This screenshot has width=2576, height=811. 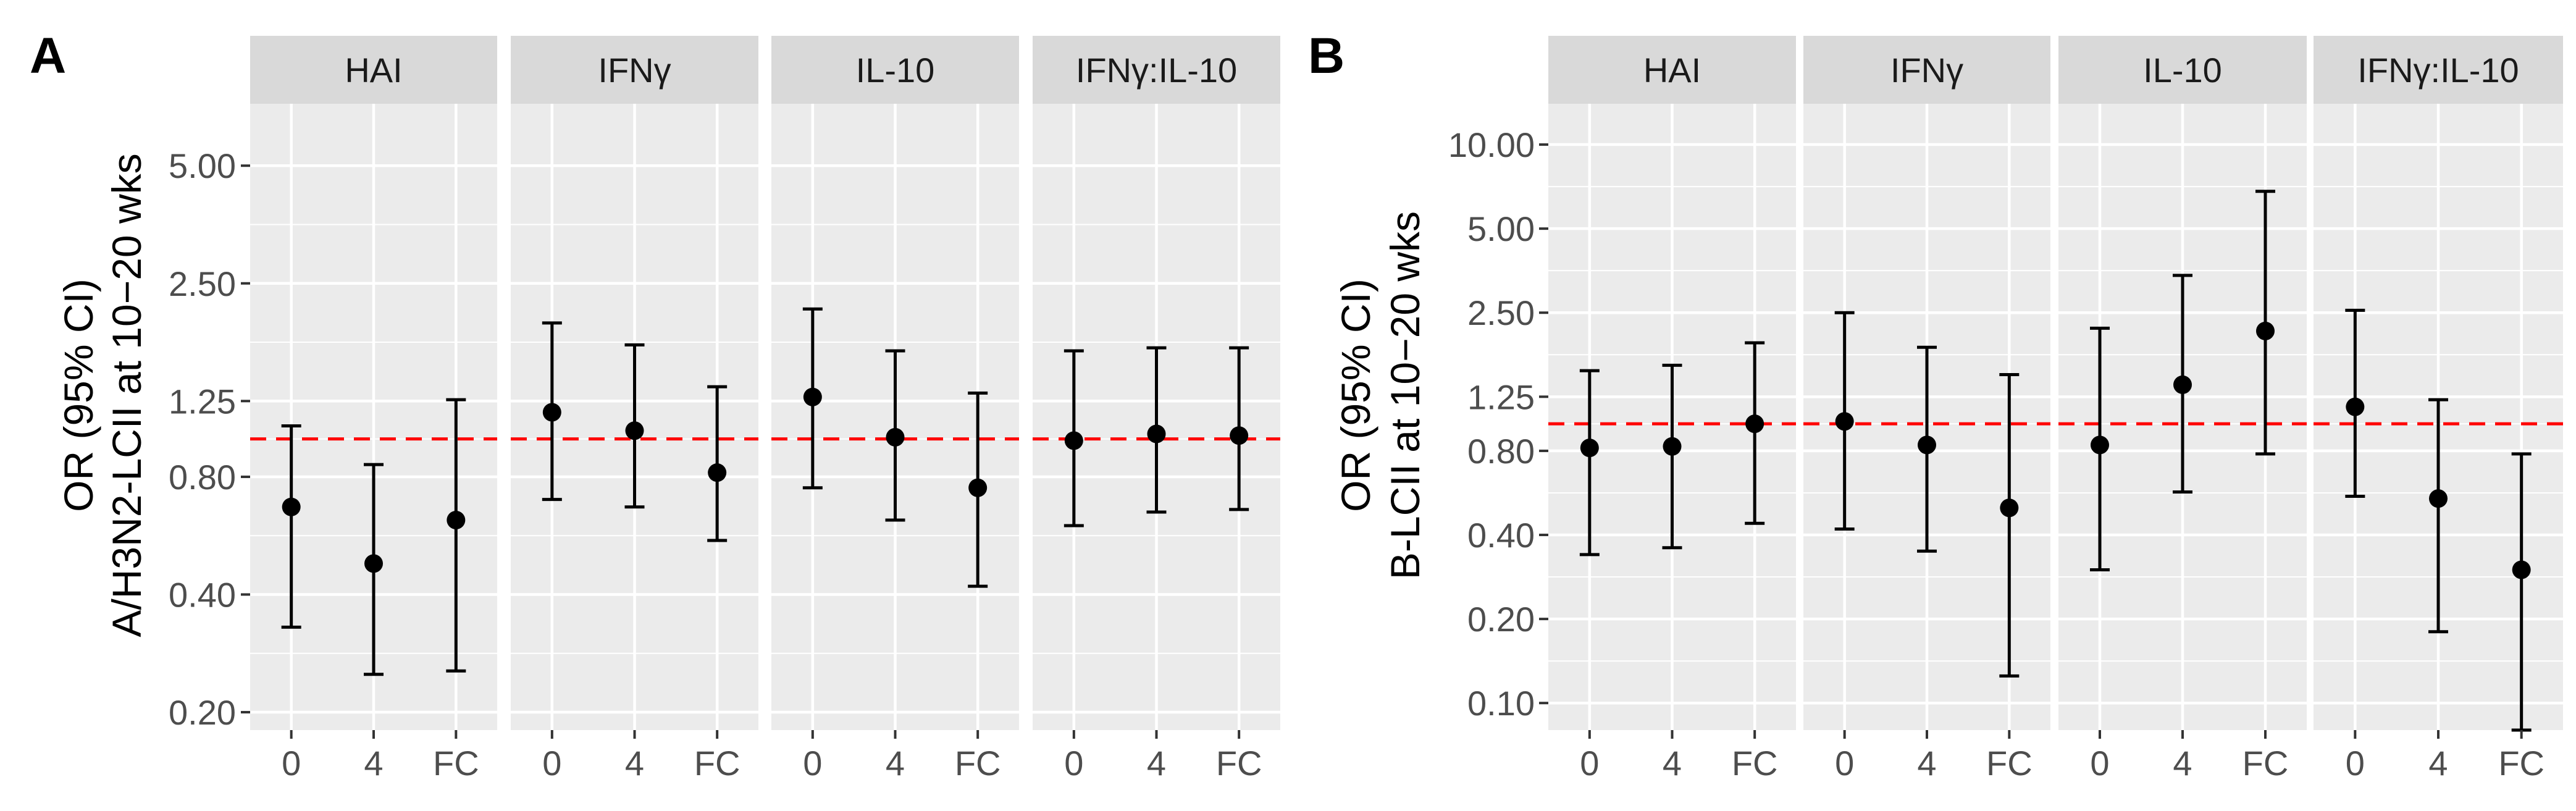 What do you see at coordinates (127, 395) in the screenshot?
I see `y-axis-title-line: A/H3N2-LCII at 10−20 wks` at bounding box center [127, 395].